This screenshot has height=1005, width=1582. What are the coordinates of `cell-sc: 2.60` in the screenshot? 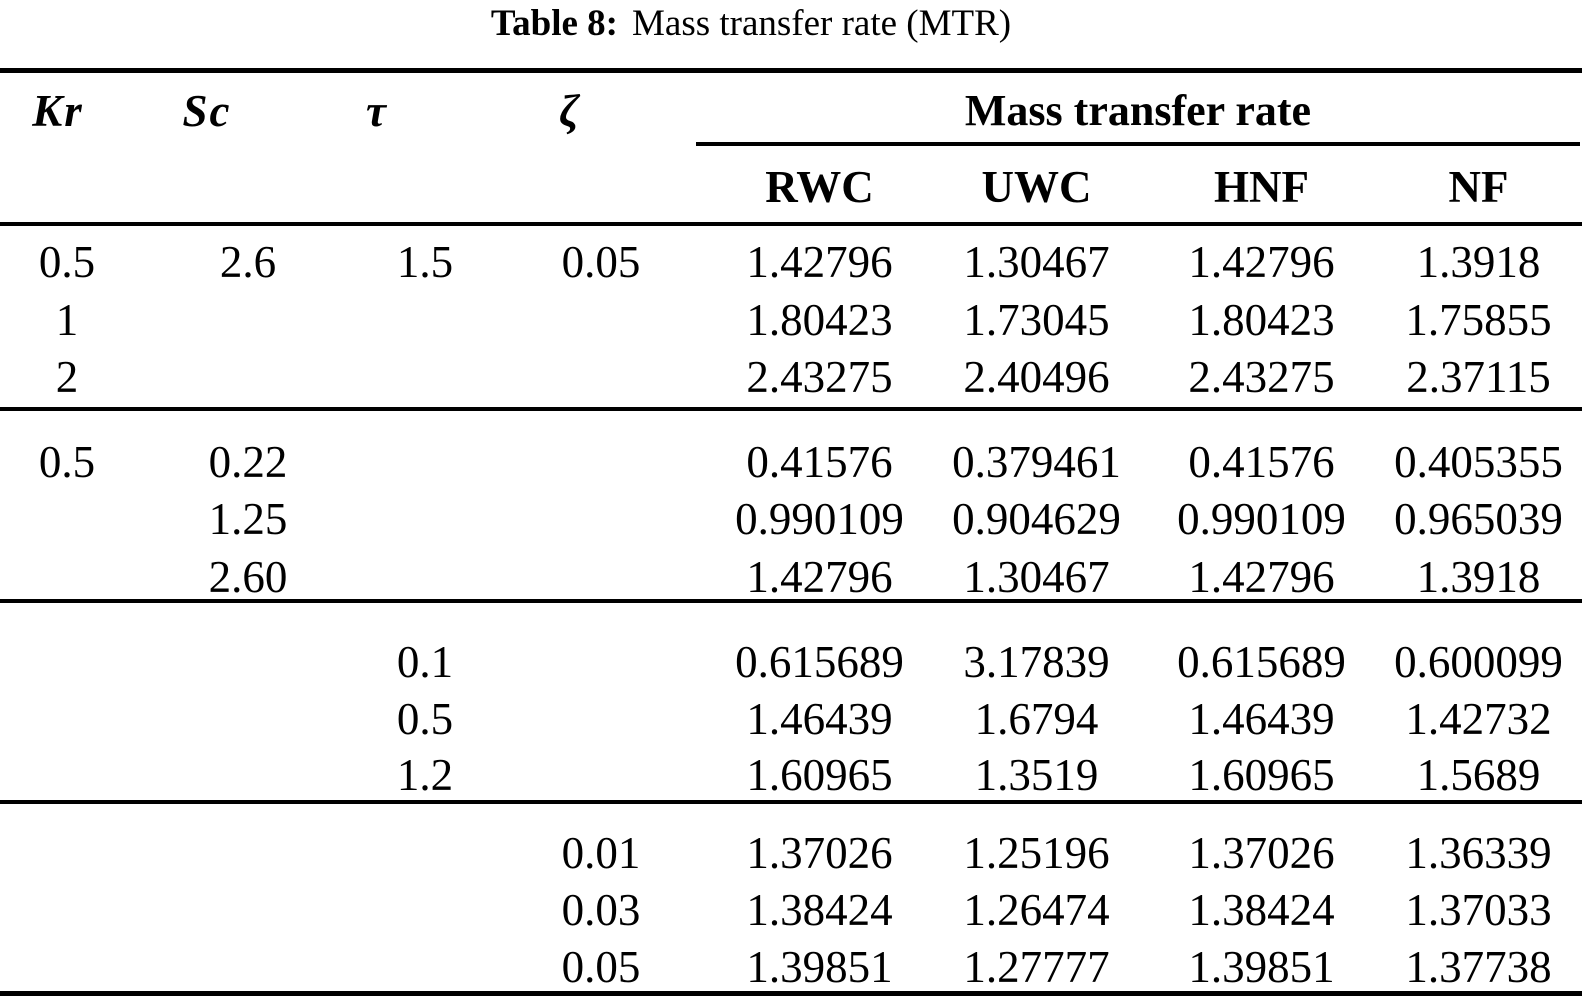 It's located at (248, 577).